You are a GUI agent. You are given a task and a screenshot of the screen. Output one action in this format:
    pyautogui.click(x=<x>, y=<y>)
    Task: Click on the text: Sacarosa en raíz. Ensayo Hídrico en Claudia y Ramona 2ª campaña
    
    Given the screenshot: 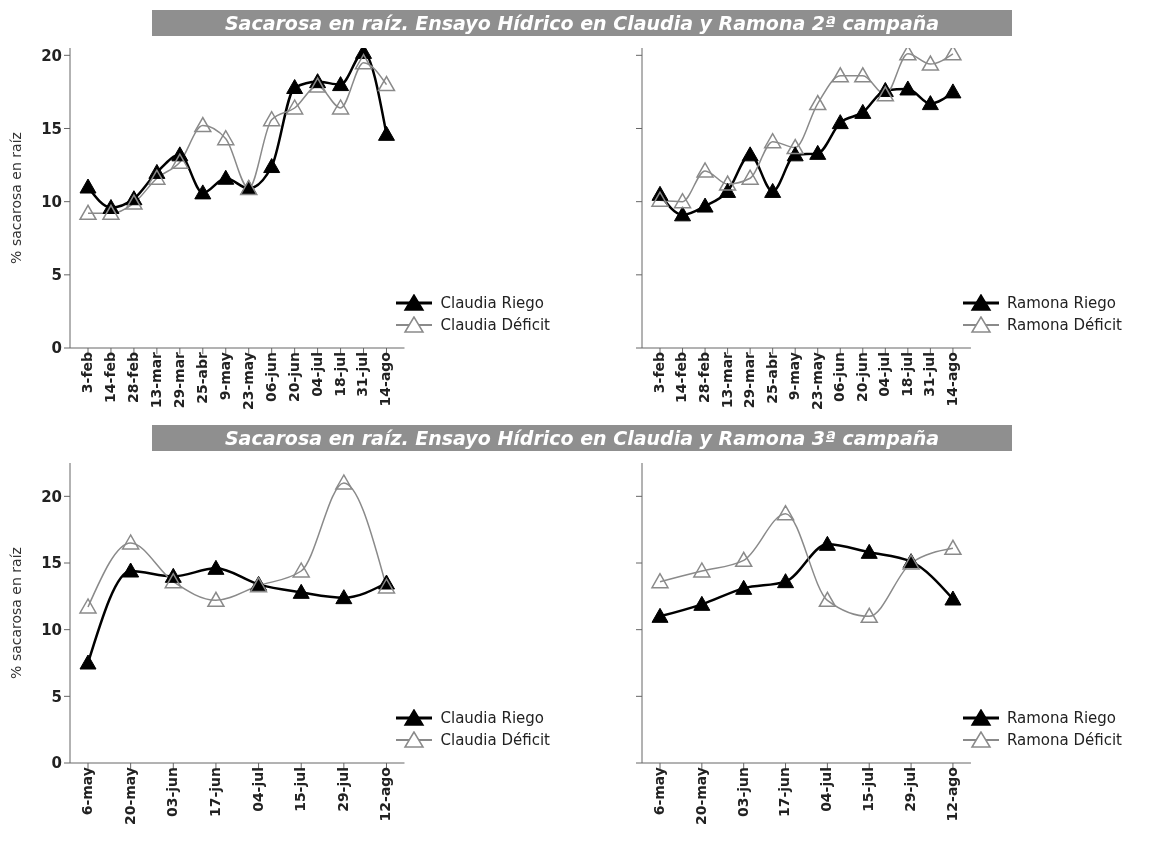 What is the action you would take?
    pyautogui.click(x=582, y=23)
    